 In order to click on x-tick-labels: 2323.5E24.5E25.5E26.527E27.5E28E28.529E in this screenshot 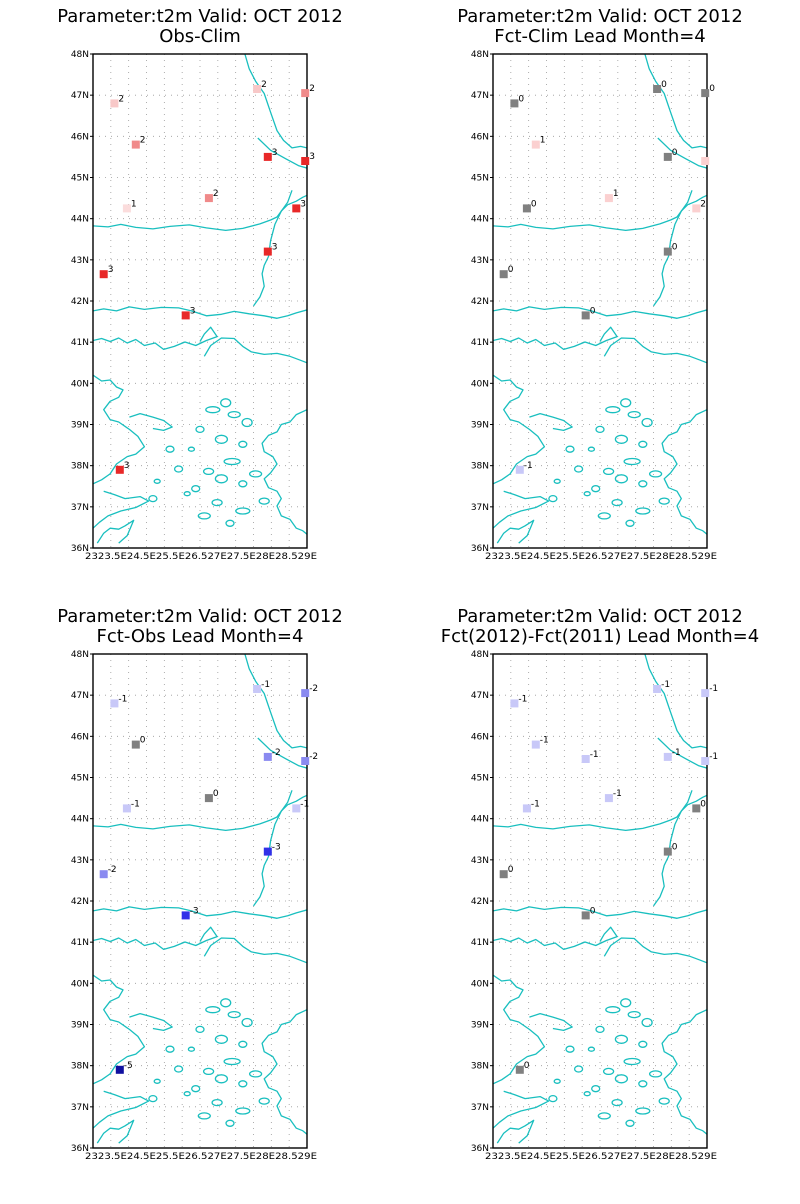, I will do `click(201, 1157)`.